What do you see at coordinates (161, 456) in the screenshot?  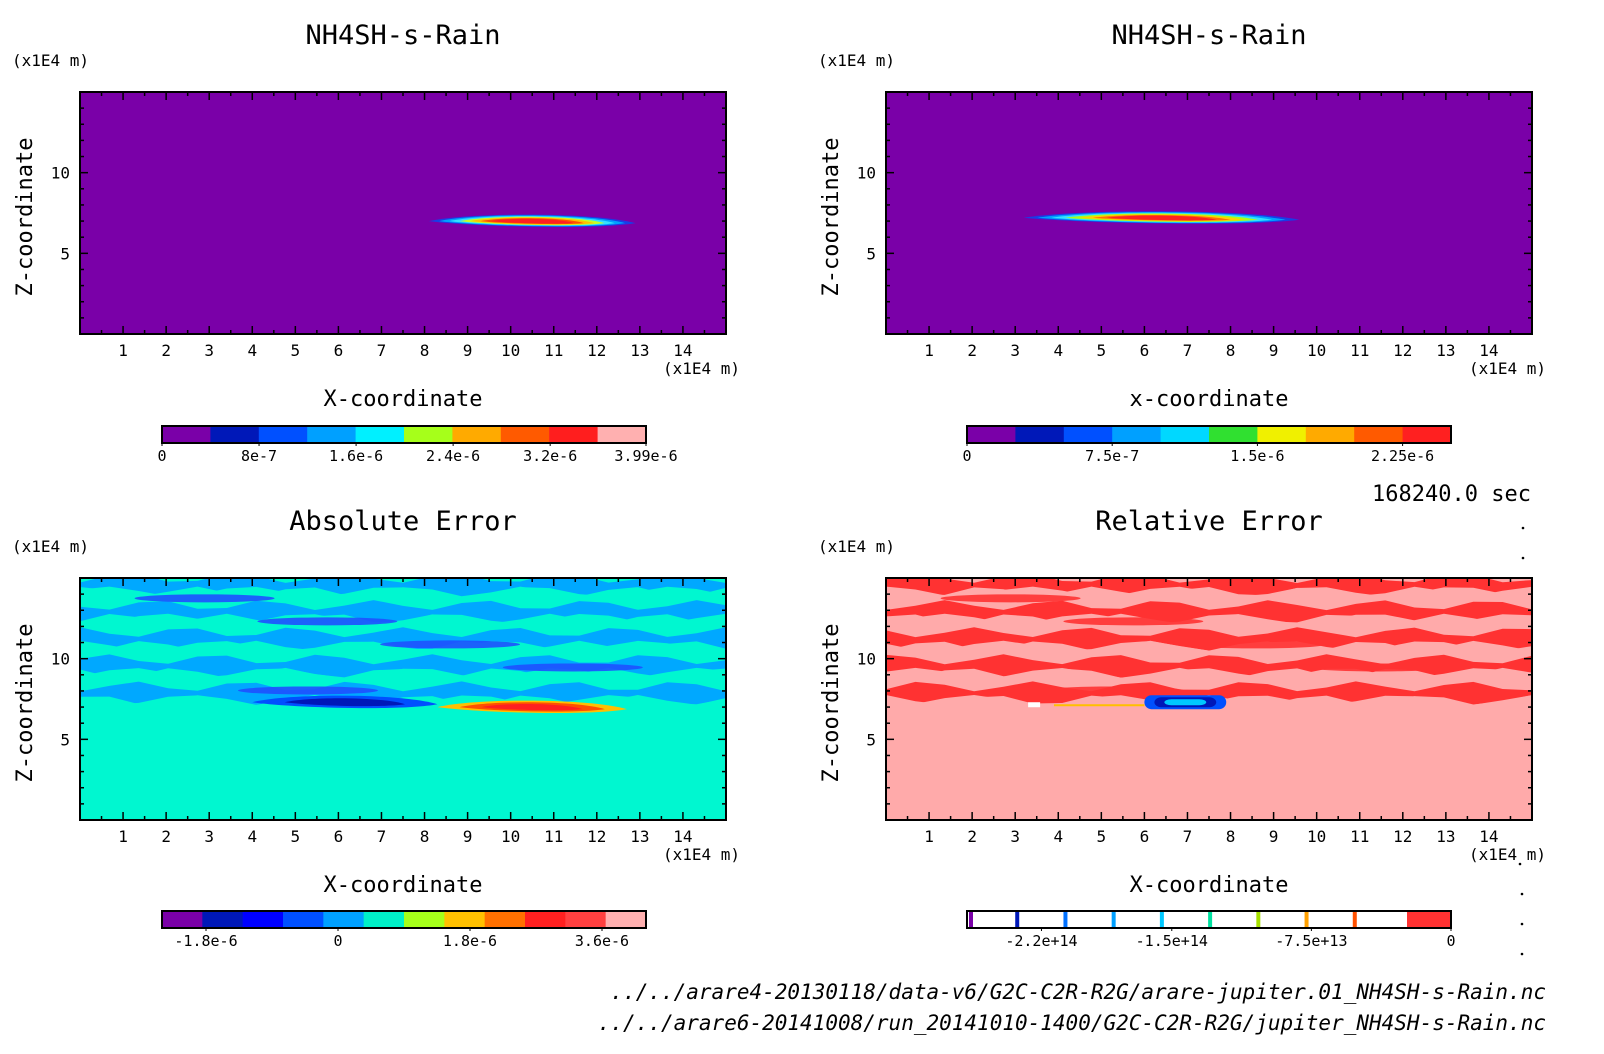 I see `colorbar-tick-label: 0` at bounding box center [161, 456].